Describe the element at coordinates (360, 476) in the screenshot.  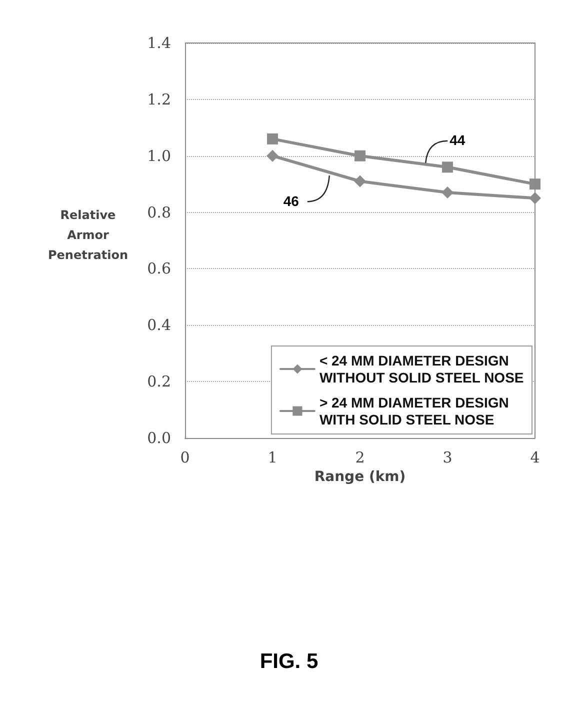
I see `x-axis-title: Range (km)` at that location.